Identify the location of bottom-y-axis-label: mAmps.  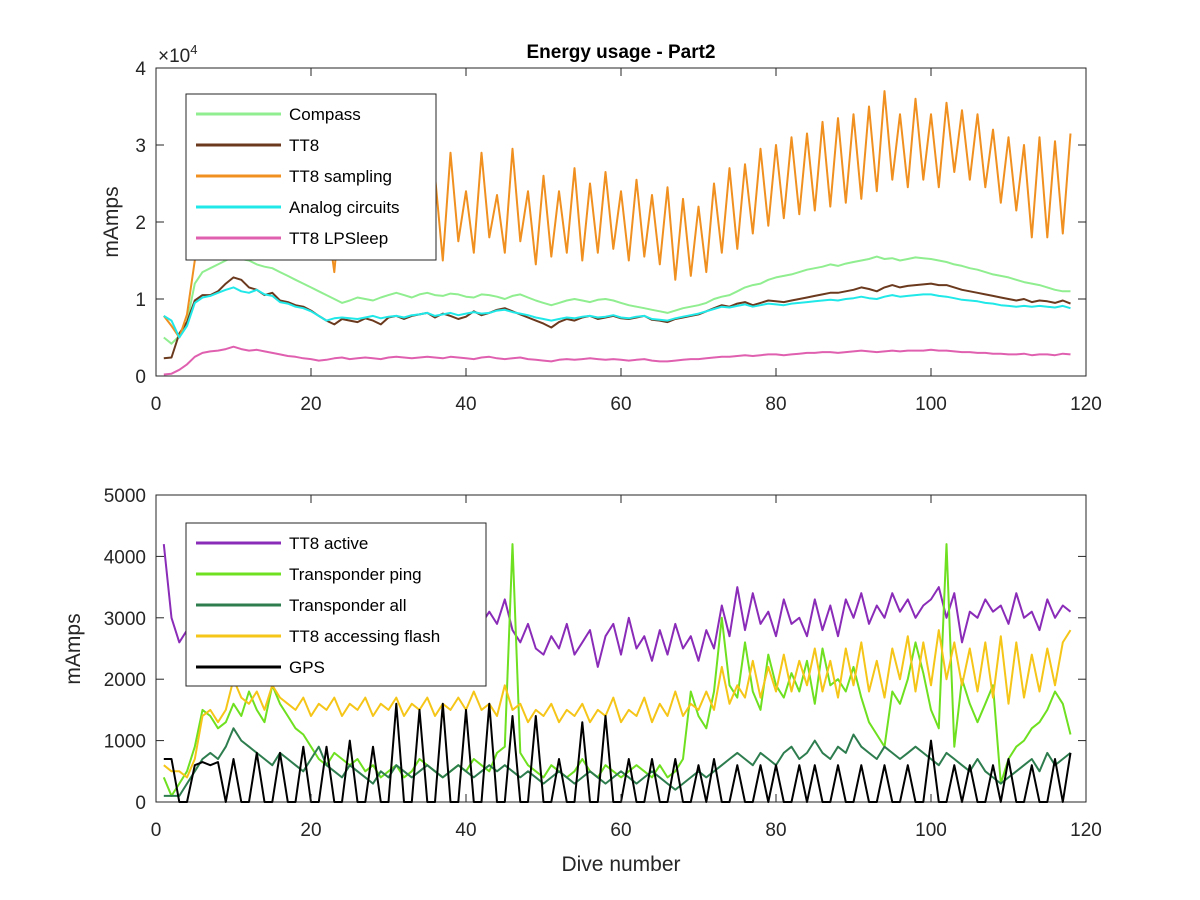
(73, 648).